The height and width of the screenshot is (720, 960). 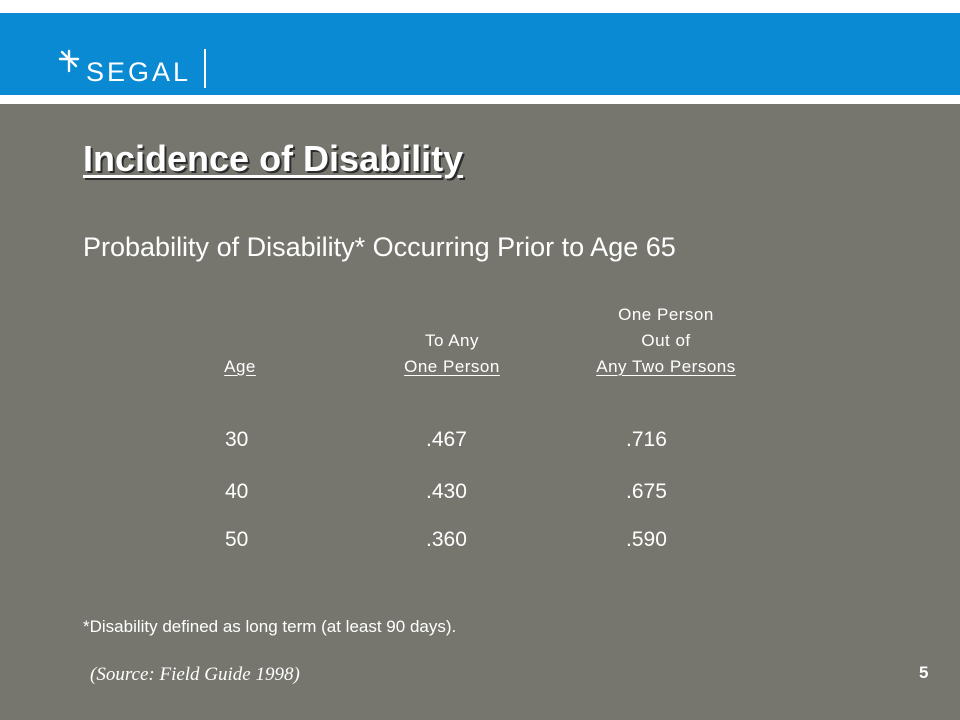 I want to click on cell-any-one-person: .360, so click(x=446, y=539).